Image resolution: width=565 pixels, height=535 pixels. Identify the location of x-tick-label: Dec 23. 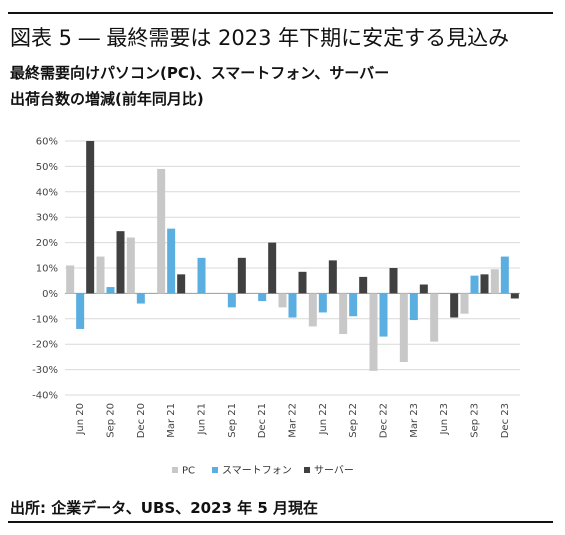
(505, 420).